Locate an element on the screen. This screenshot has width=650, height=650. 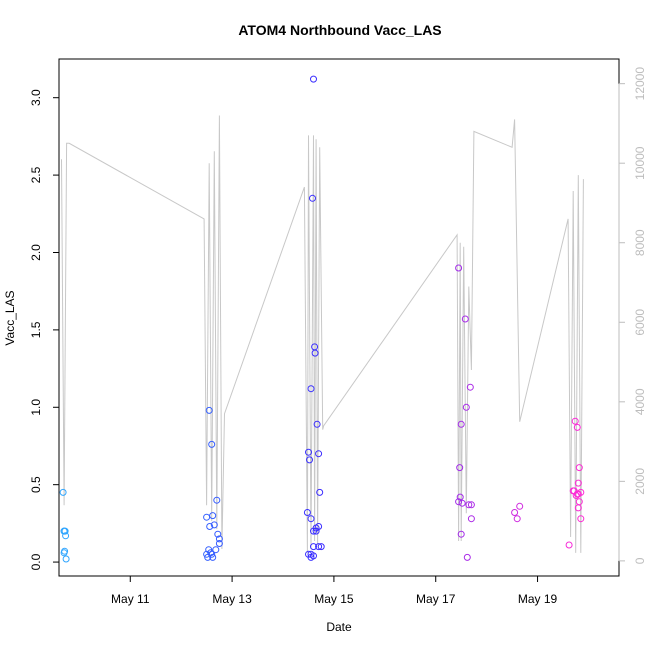
x-tick-label: May 13 is located at coordinates (232, 599).